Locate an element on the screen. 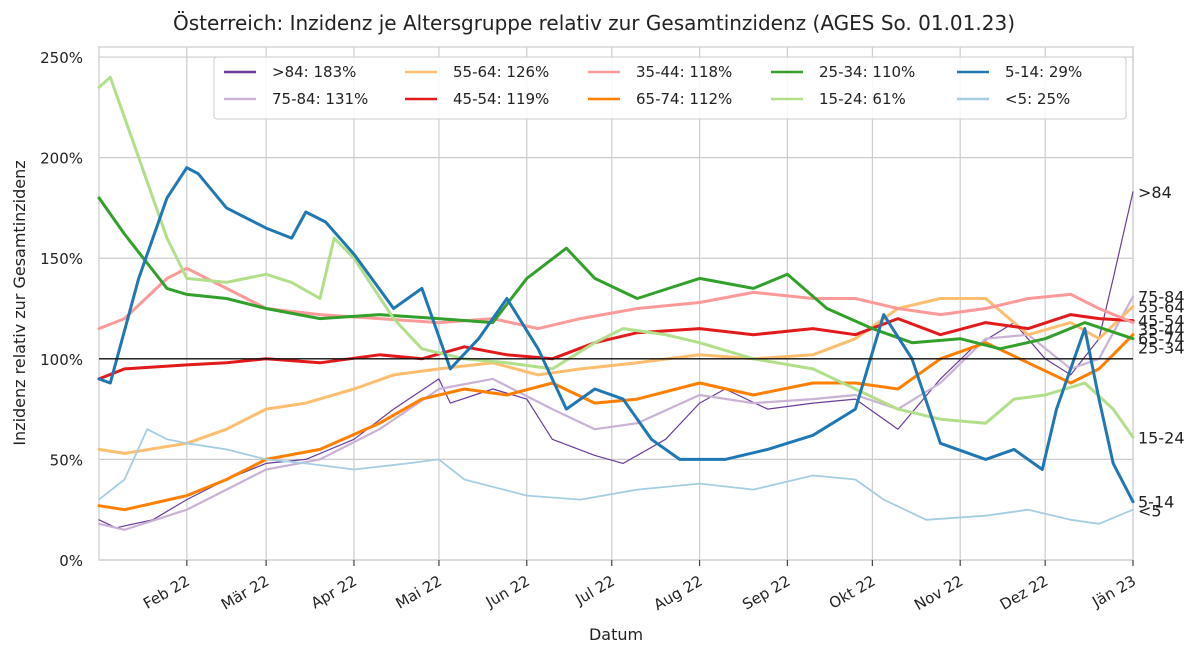  legend-label: 15-24: 61% is located at coordinates (862, 99).